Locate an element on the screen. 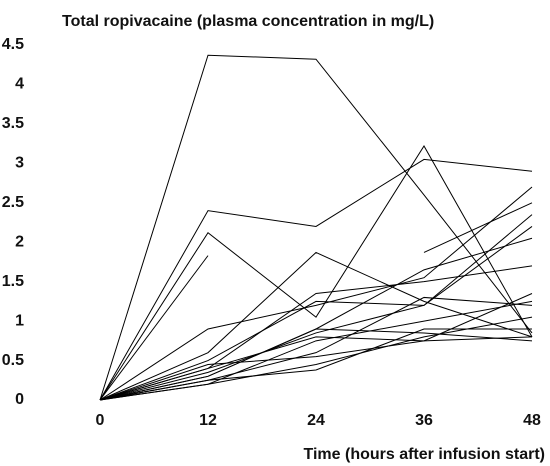 This screenshot has width=550, height=466. y-tick-label: 3.5 is located at coordinates (13, 123).